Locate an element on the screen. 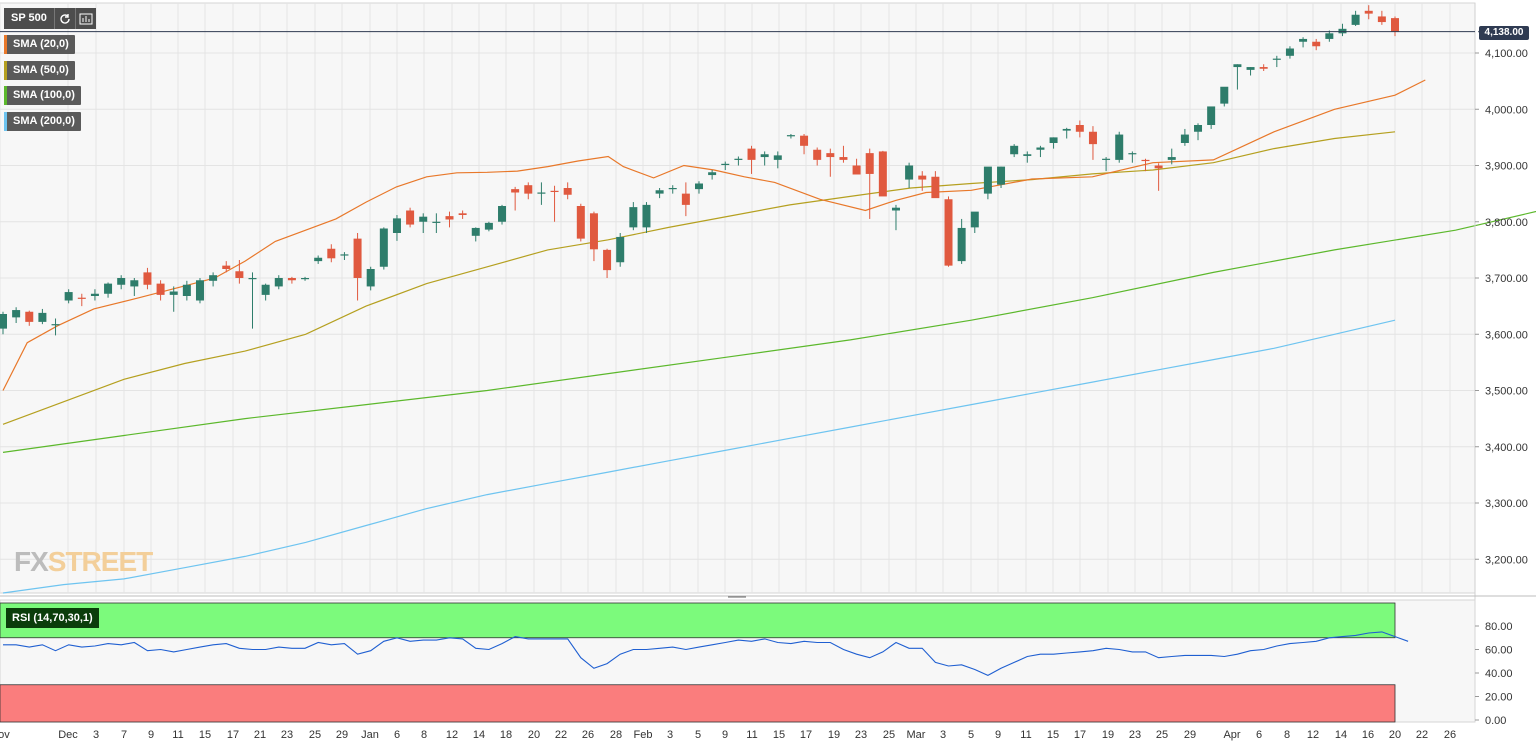  rsi-overbought-zone is located at coordinates (698, 620).